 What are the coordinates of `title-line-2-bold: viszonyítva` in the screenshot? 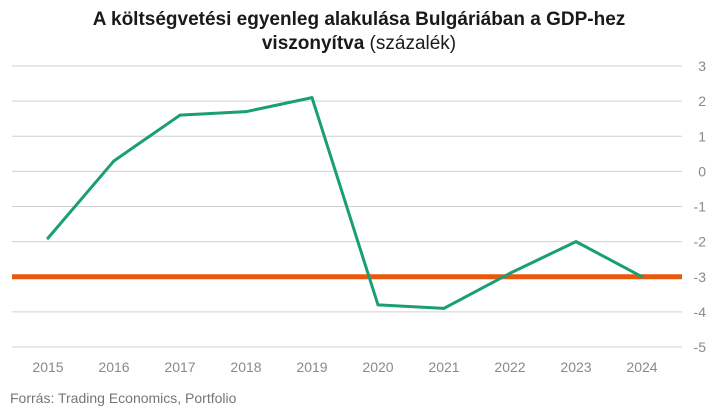 It's located at (313, 43).